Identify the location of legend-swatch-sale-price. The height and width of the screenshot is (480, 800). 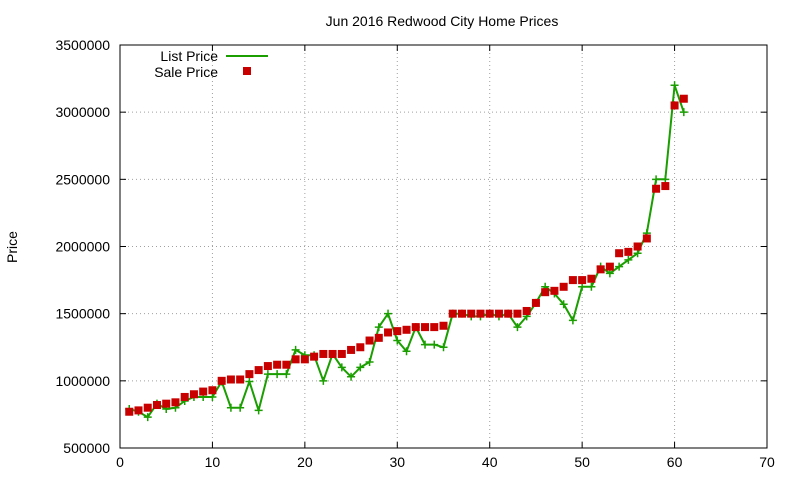
(247, 71).